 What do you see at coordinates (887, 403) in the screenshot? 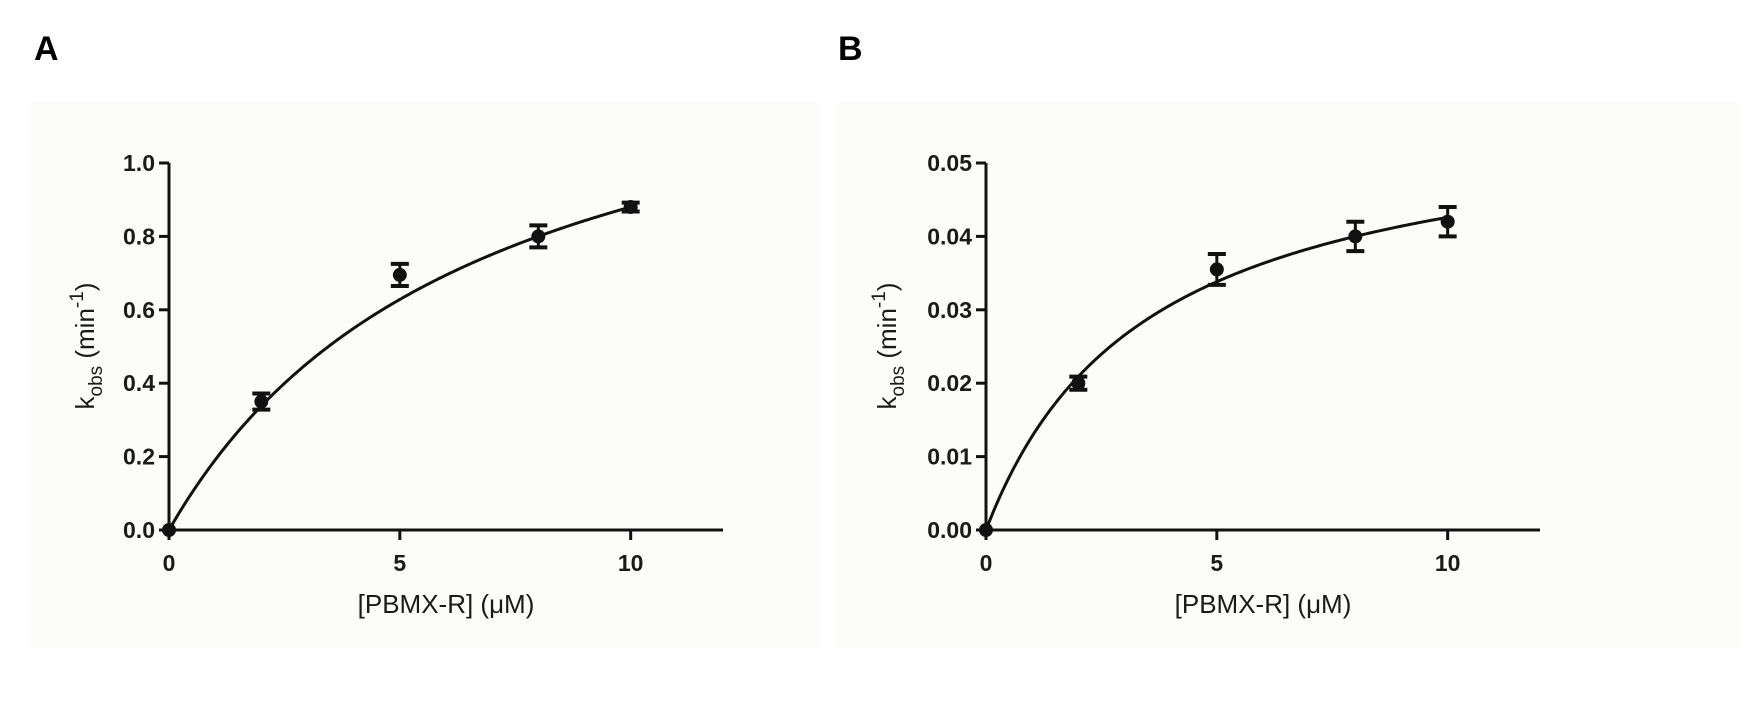
I see `panel-b-y-axis-title-base: k` at bounding box center [887, 403].